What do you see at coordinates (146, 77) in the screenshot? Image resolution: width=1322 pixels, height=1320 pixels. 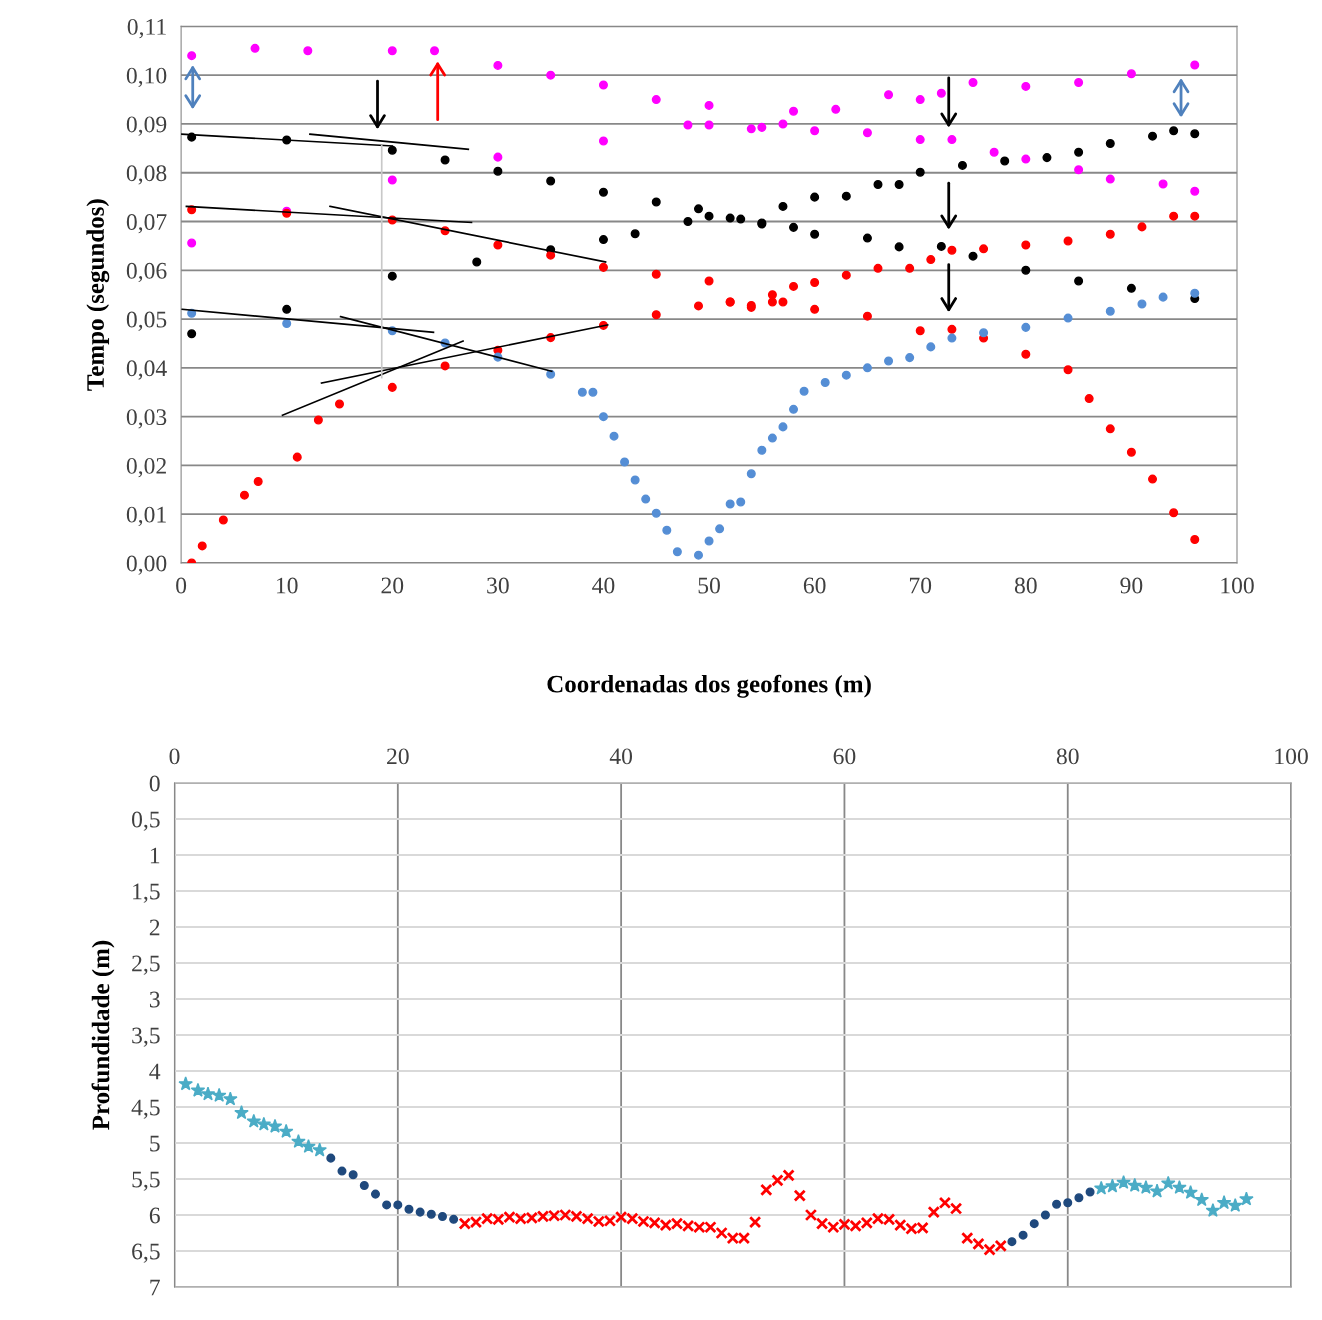 I see `y-tick-label: 0,10` at bounding box center [146, 77].